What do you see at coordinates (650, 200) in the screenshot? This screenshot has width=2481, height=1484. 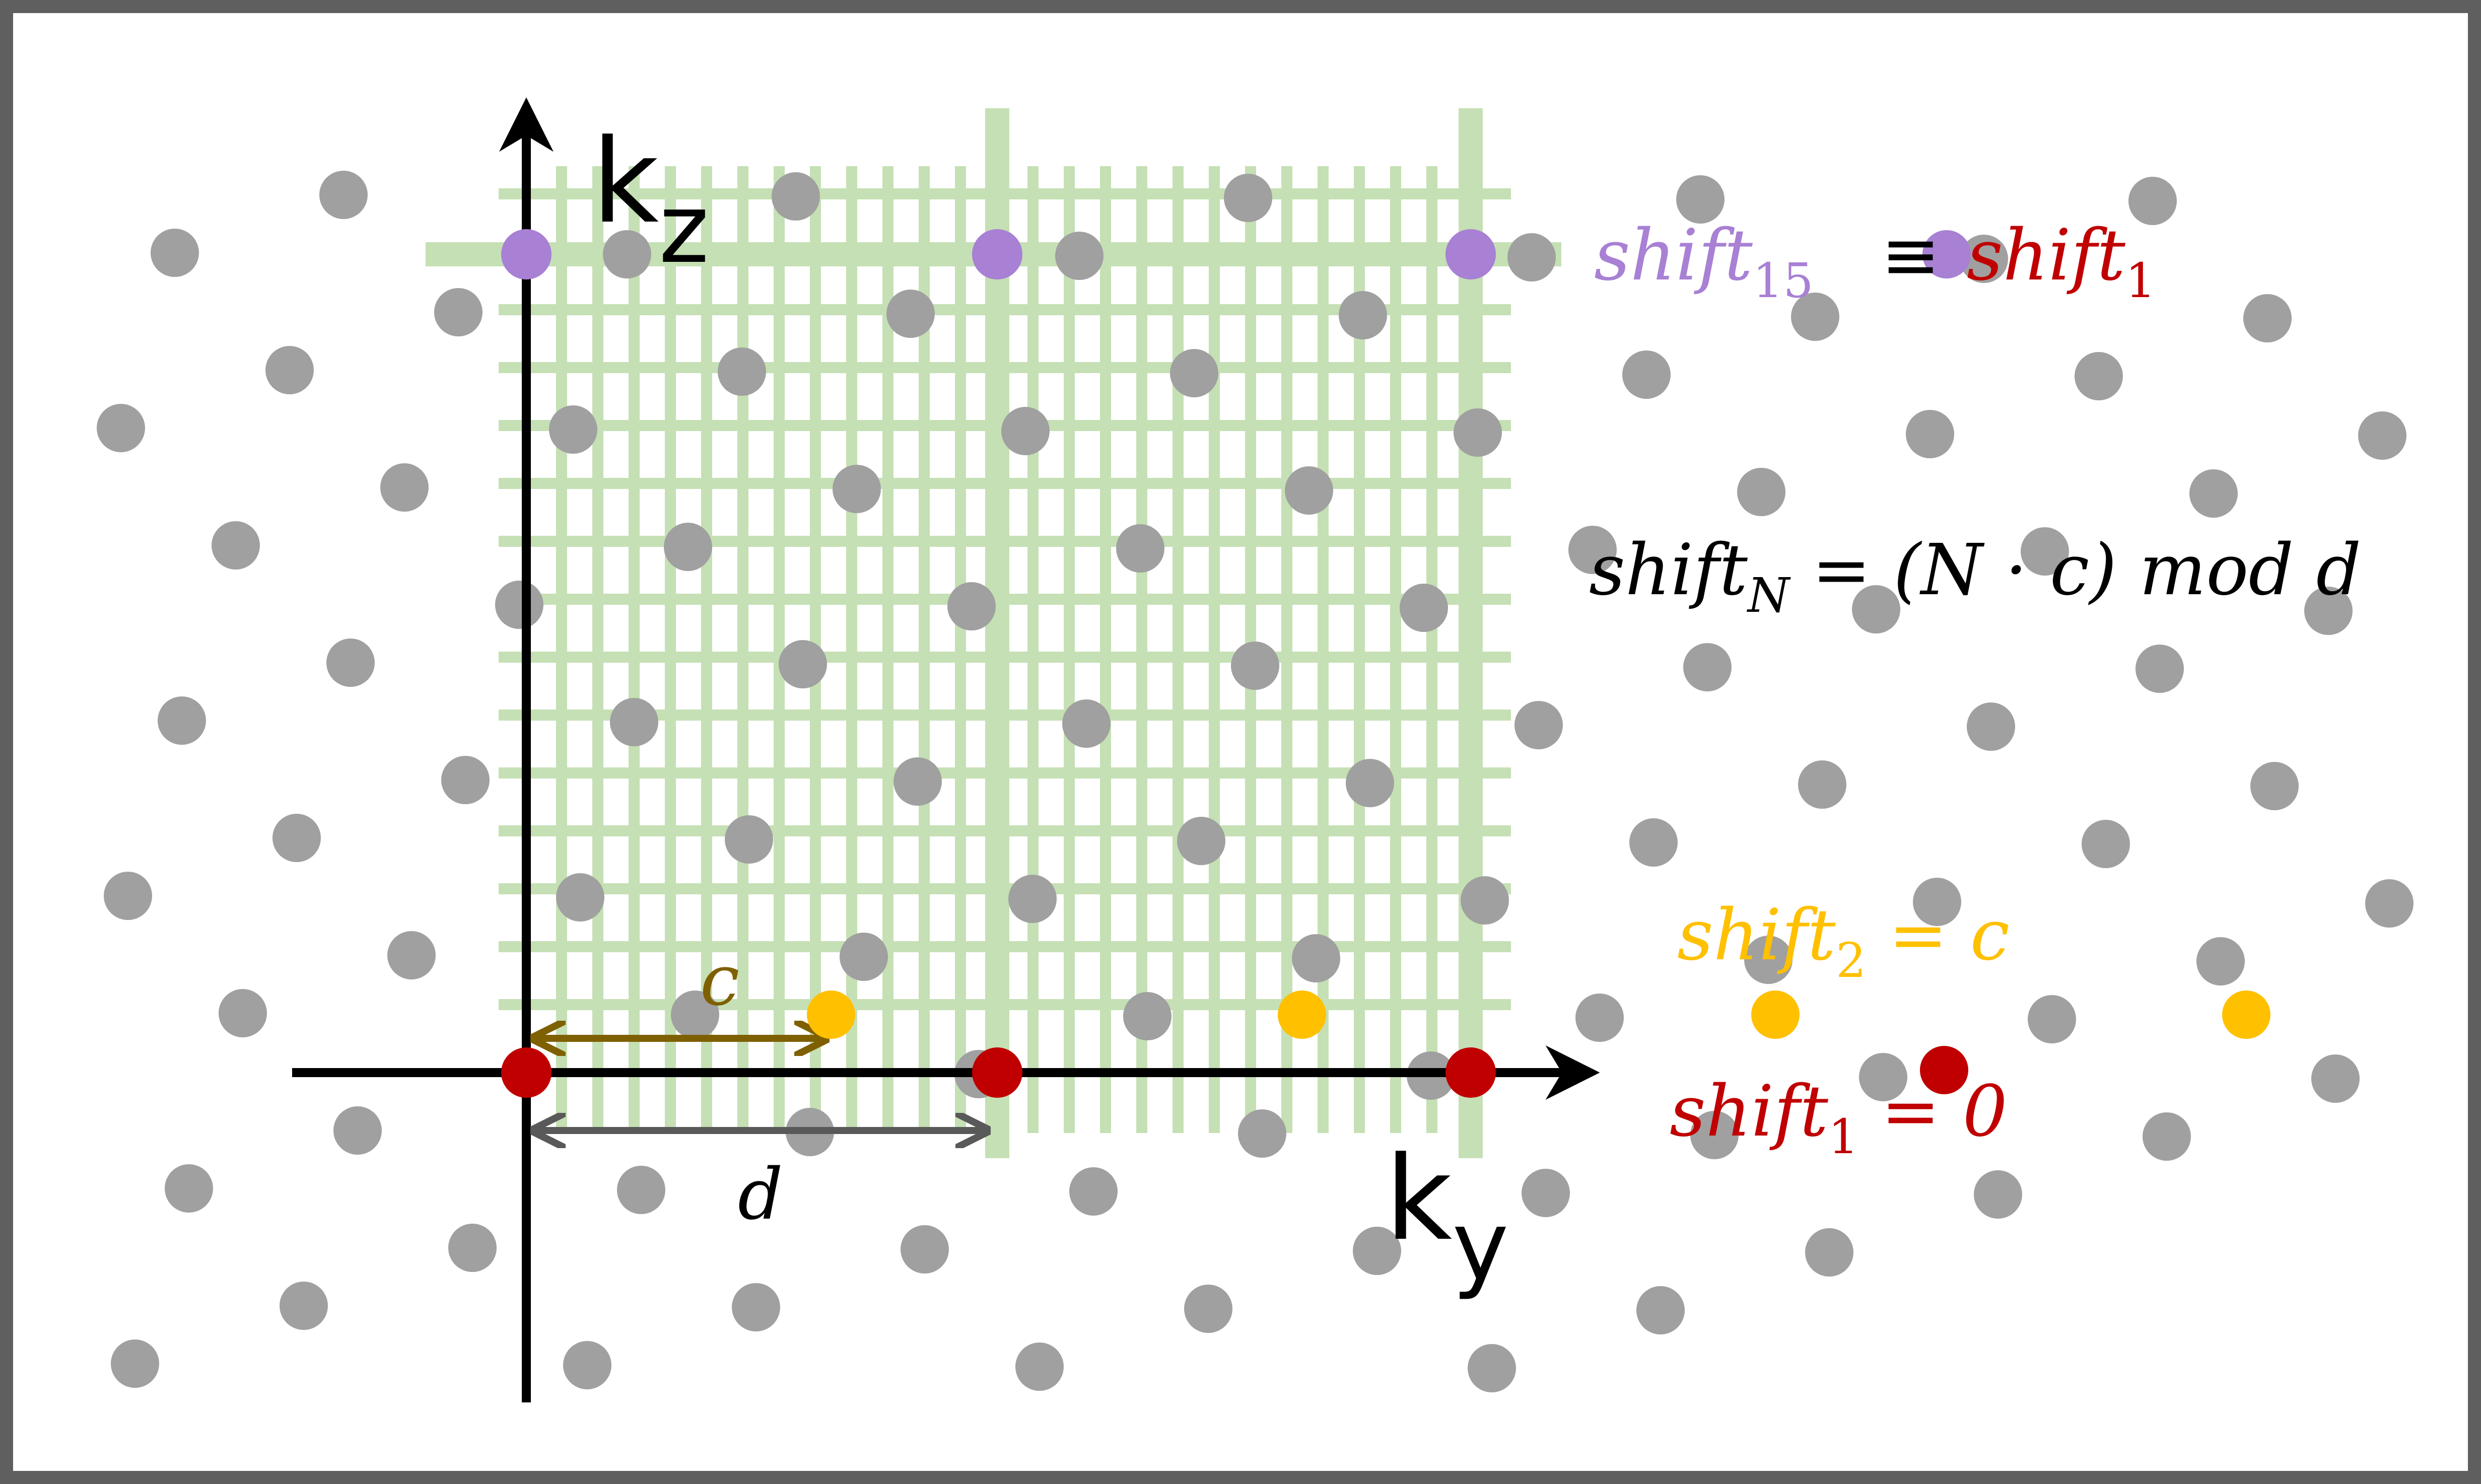 I see `kz-axis-label: kz` at bounding box center [650, 200].